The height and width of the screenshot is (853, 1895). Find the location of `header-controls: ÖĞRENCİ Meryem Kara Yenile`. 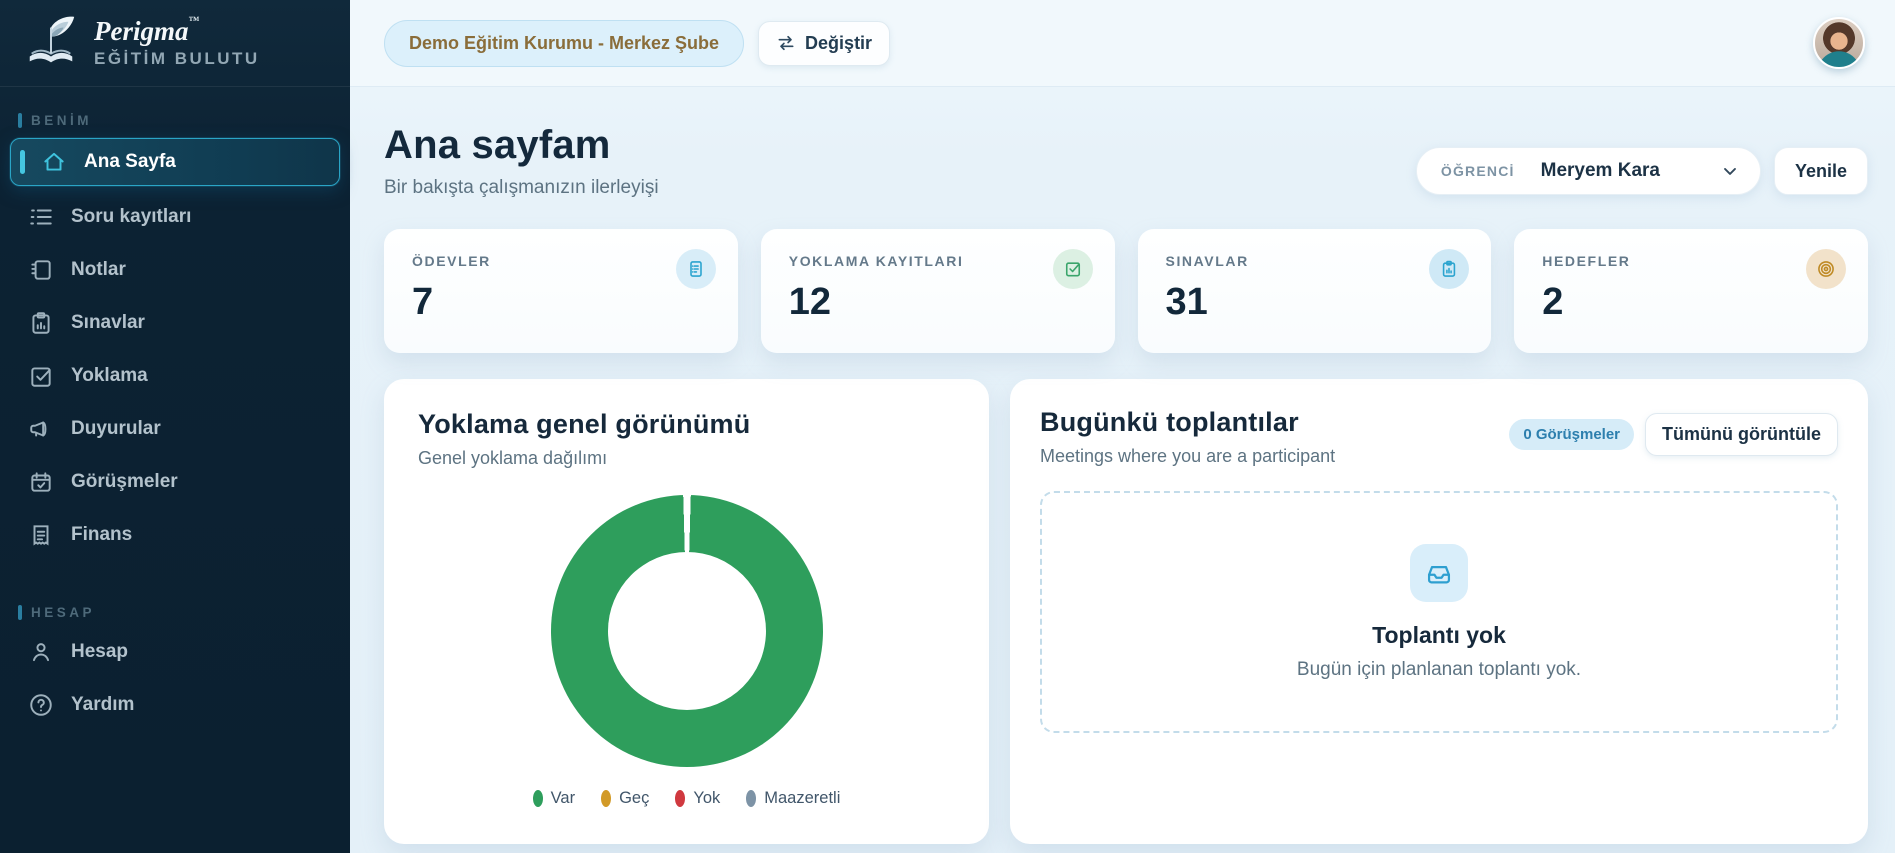

header-controls: ÖĞRENCİ Meryem Kara Yenile is located at coordinates (1641, 171).